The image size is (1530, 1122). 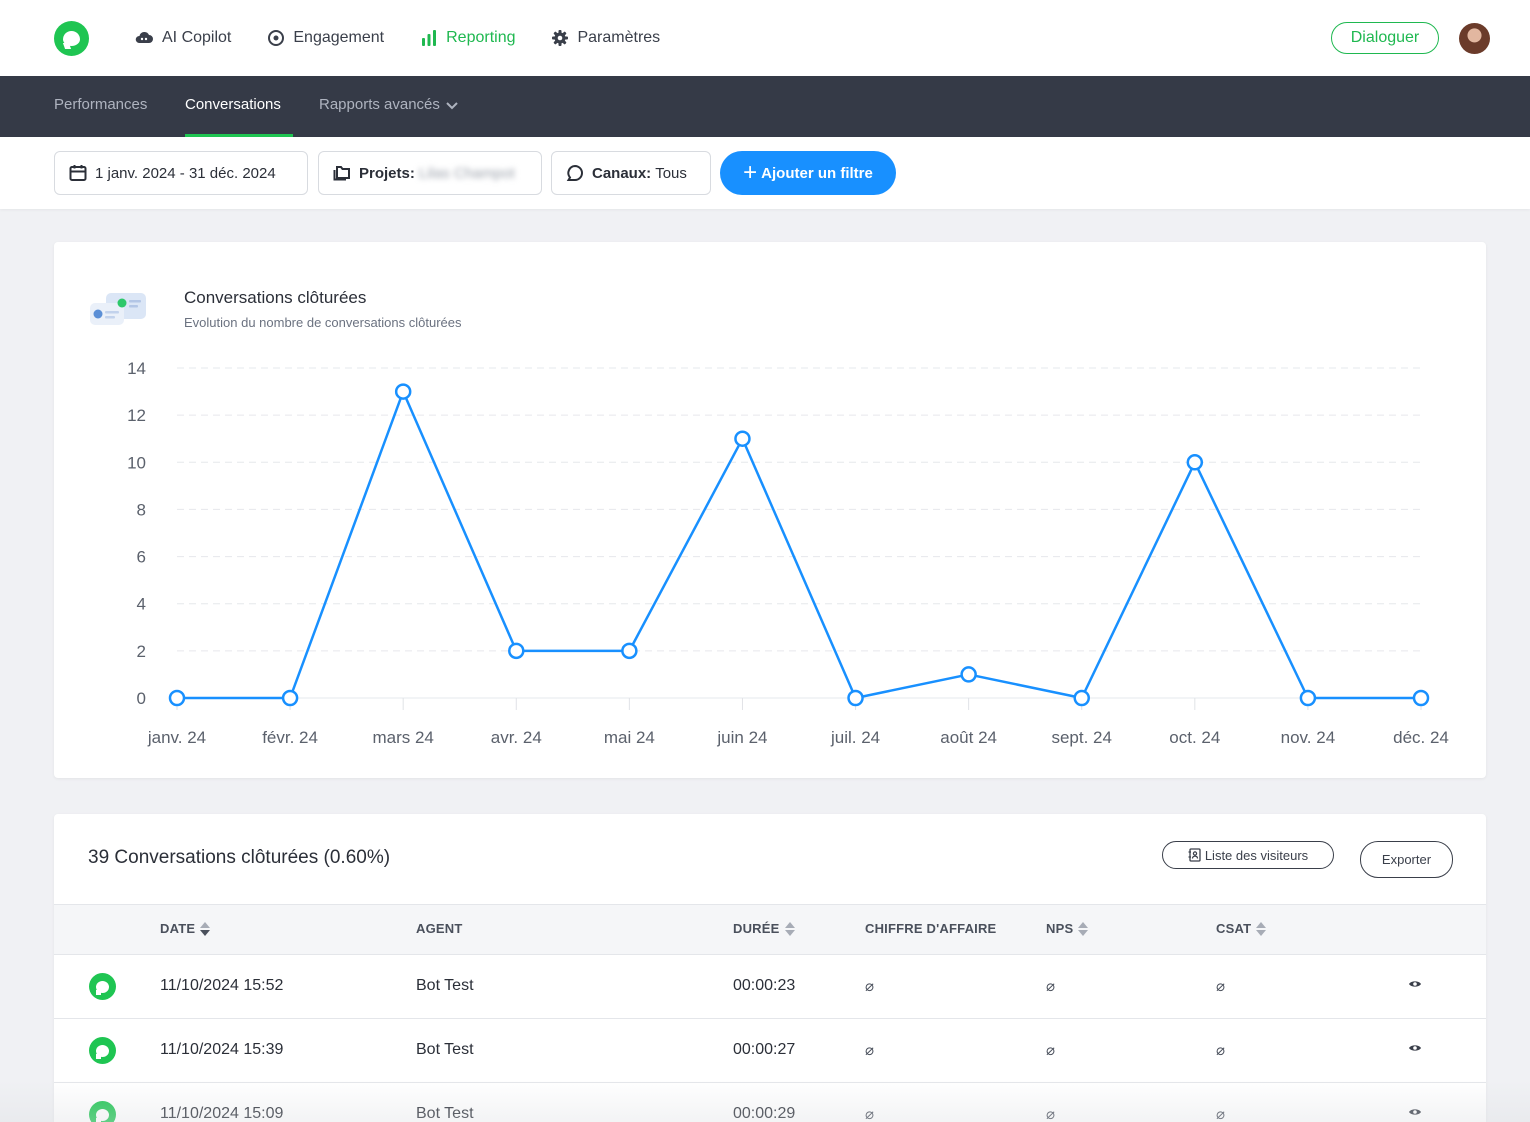 What do you see at coordinates (764, 1113) in the screenshot?
I see `row-duration: 00:00:29` at bounding box center [764, 1113].